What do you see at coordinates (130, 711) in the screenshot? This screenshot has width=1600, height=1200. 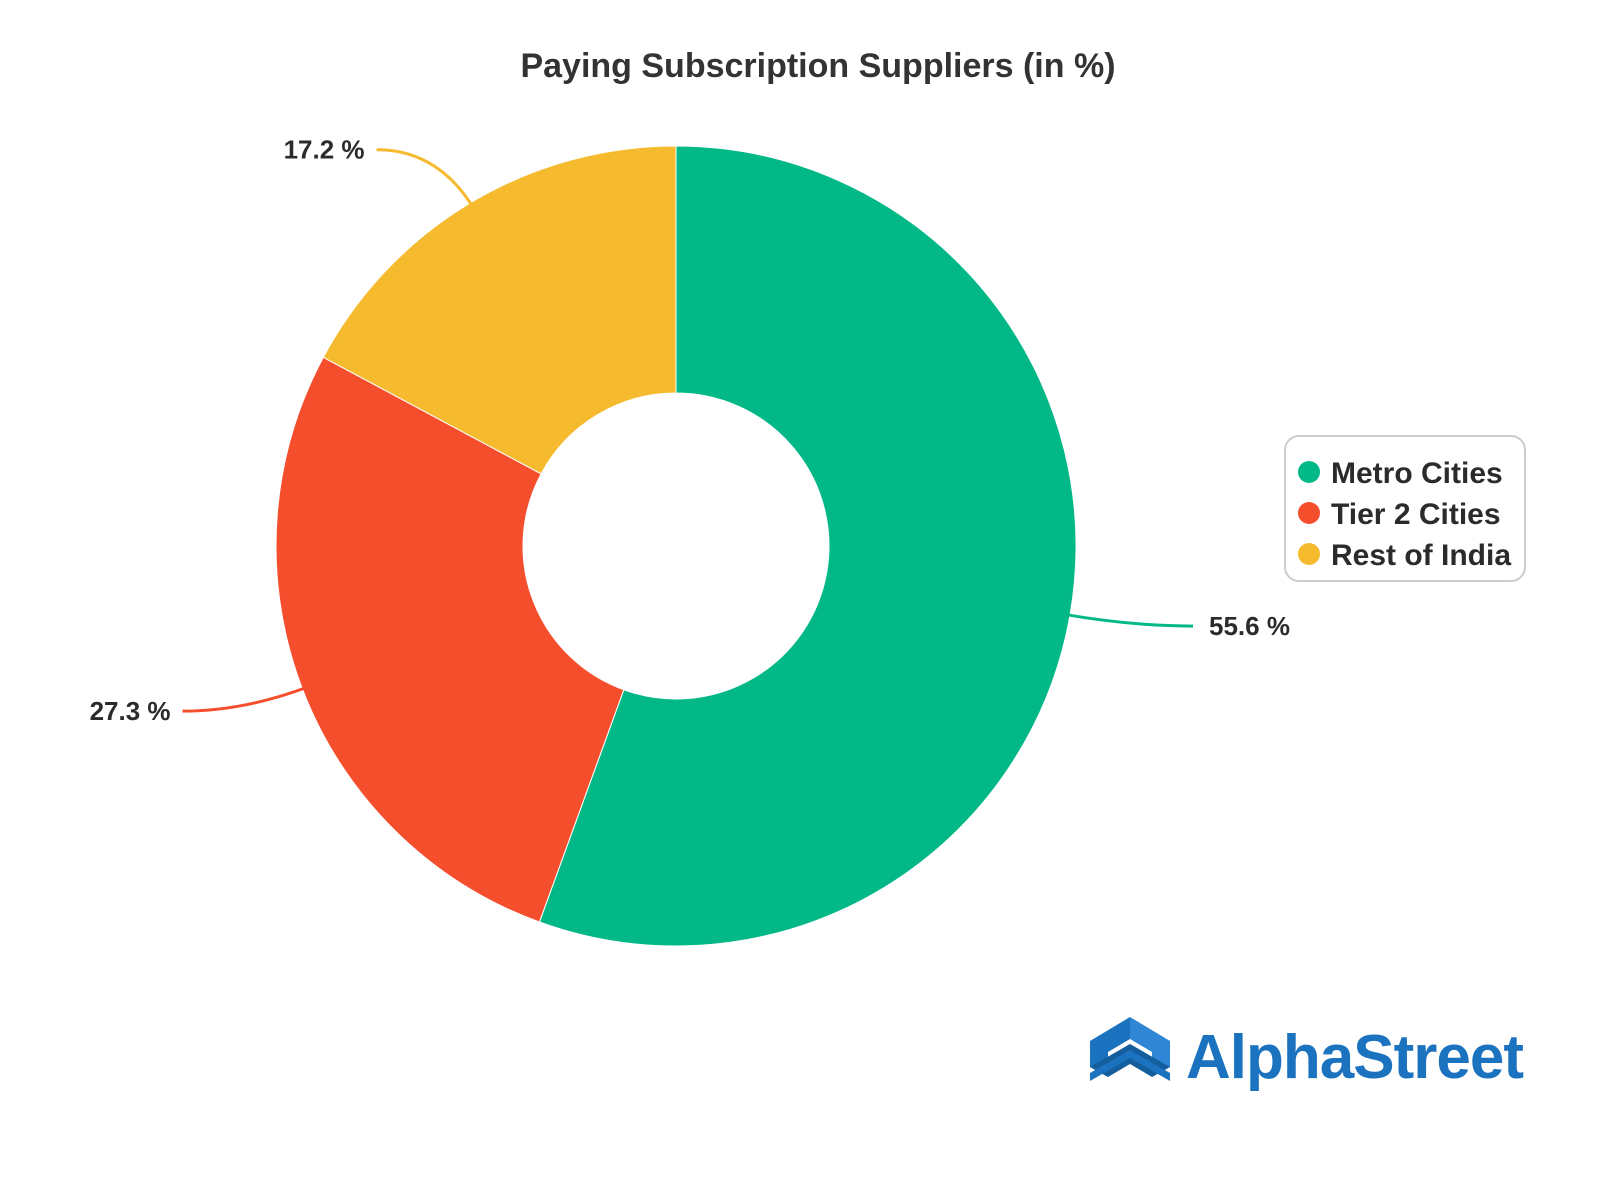 I see `data-label-tier-2-cities: 27.3 %` at bounding box center [130, 711].